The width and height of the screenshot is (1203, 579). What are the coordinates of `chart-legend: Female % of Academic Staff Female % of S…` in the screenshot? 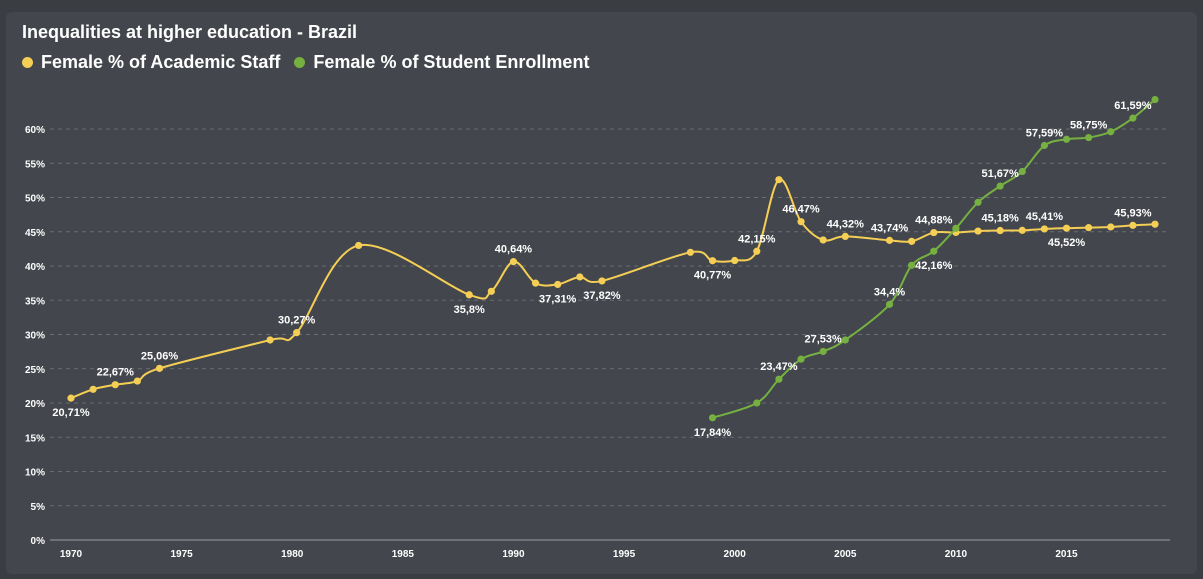 It's located at (312, 62).